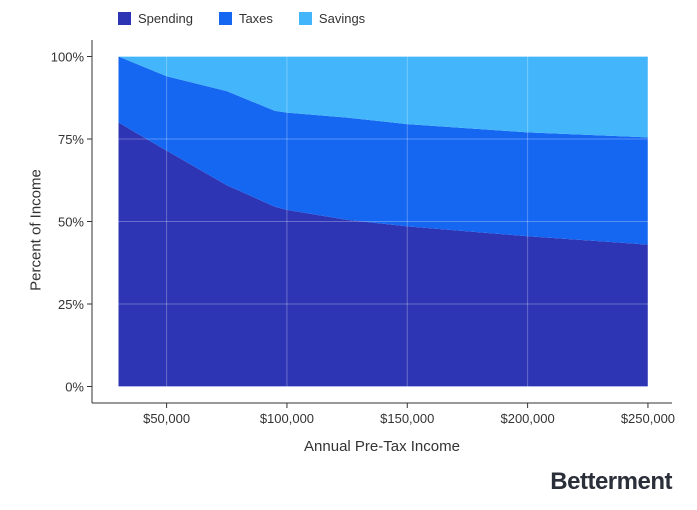  What do you see at coordinates (225, 18) in the screenshot?
I see `legend-swatch-taxes` at bounding box center [225, 18].